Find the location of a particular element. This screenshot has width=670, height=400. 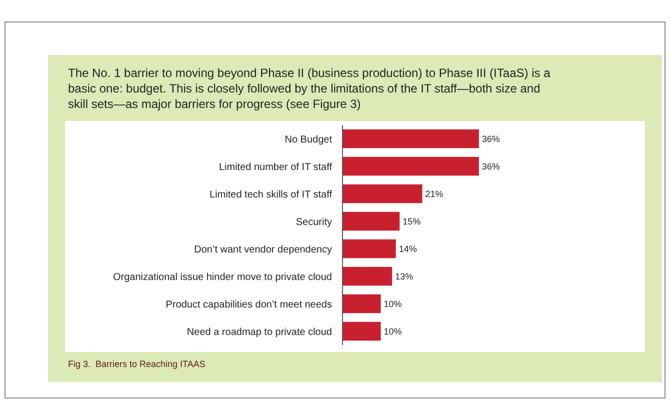

y-tick-label: Organizational issue hinder move to private cloud is located at coordinates (222, 277).